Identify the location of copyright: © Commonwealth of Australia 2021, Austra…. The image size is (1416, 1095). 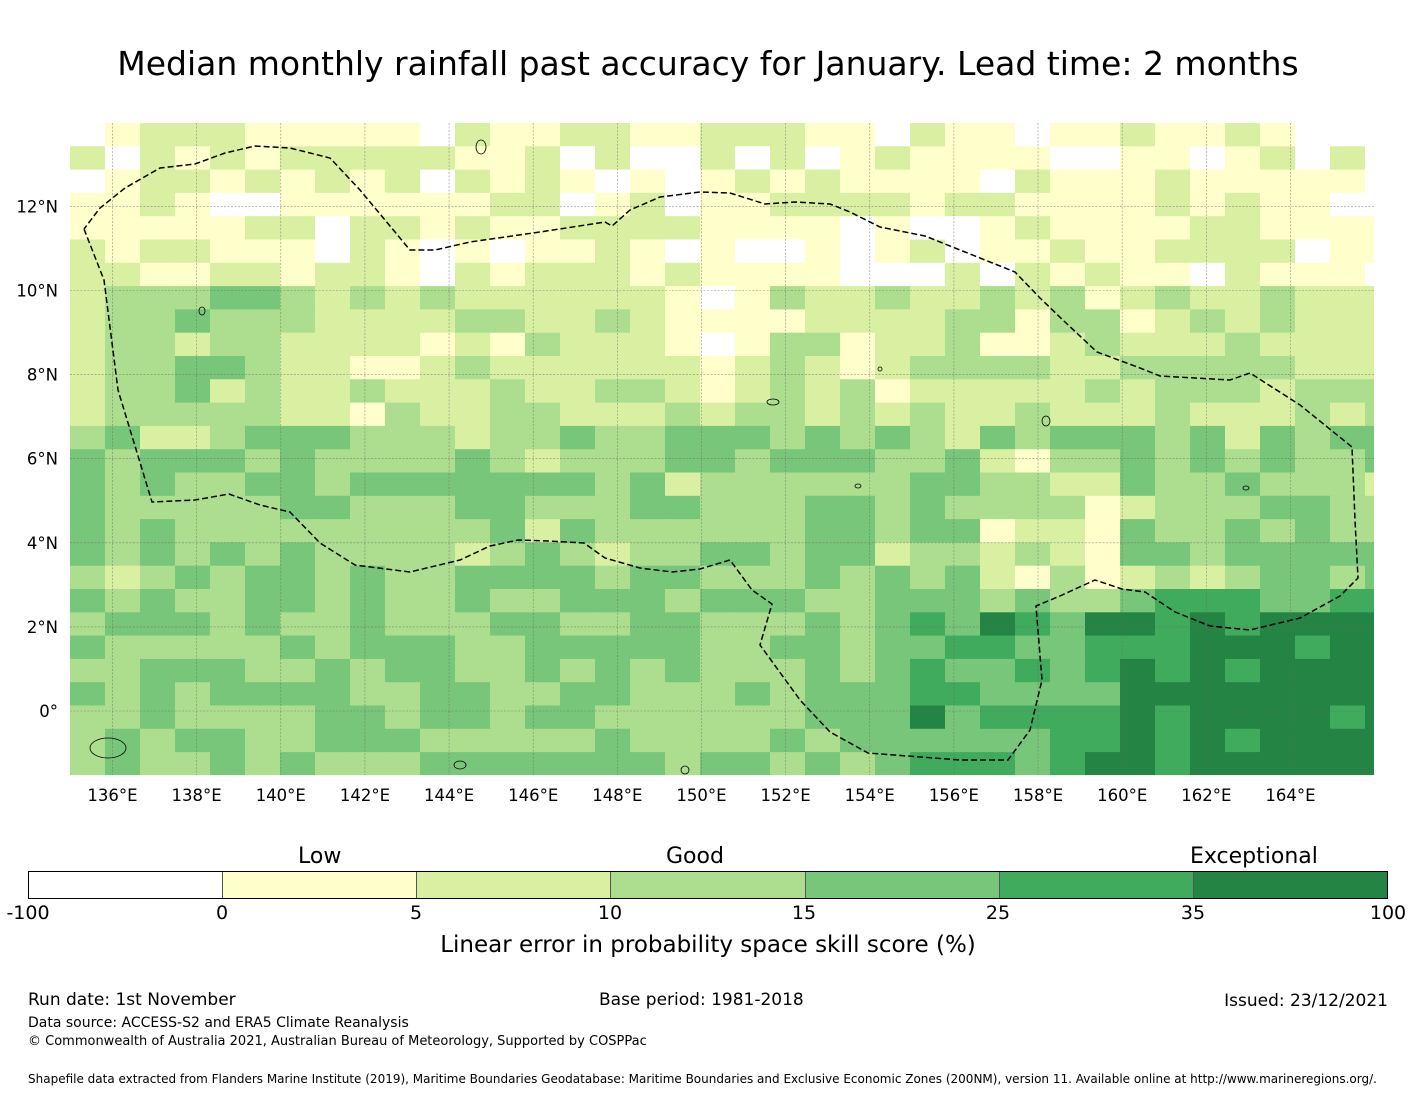
(337, 1041).